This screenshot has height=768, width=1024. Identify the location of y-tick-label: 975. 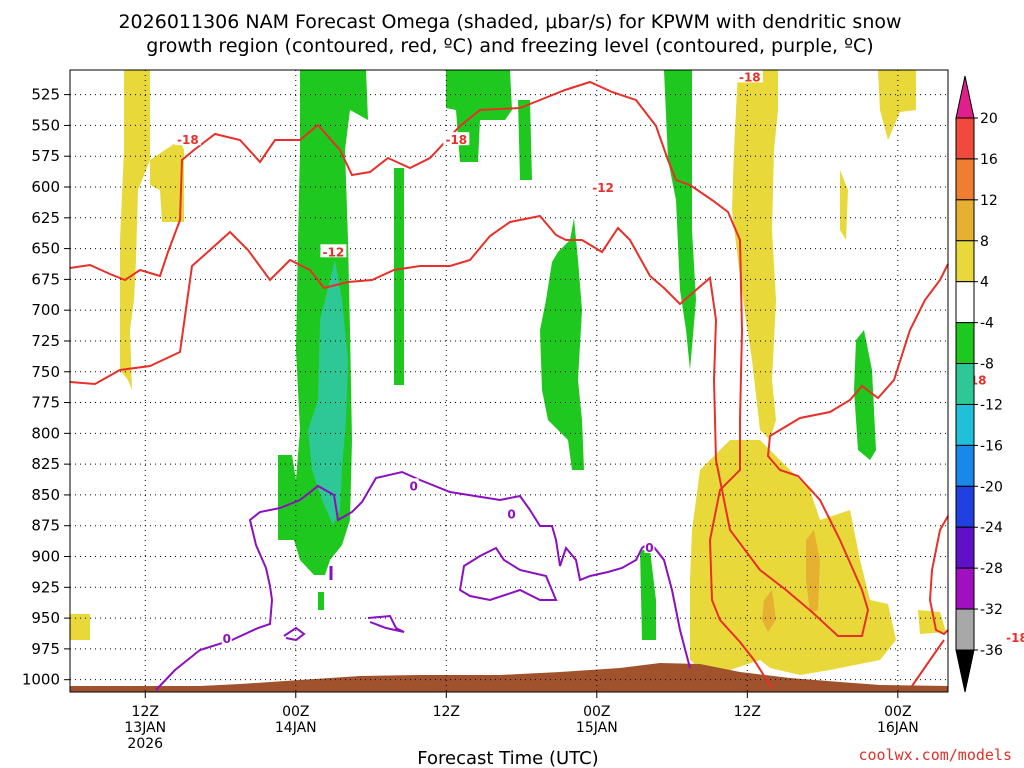
(45, 649).